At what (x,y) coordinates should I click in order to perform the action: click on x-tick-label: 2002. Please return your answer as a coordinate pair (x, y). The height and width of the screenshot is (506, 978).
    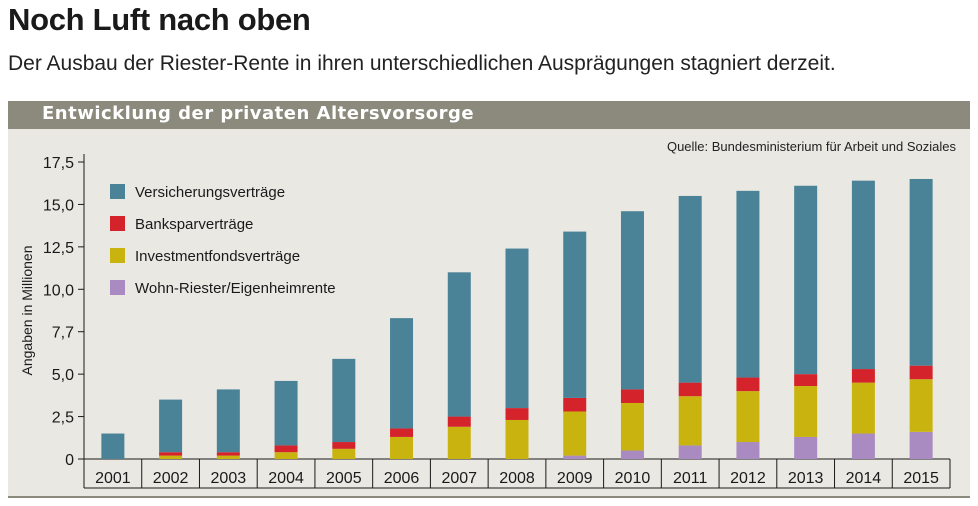
    Looking at the image, I should click on (171, 478).